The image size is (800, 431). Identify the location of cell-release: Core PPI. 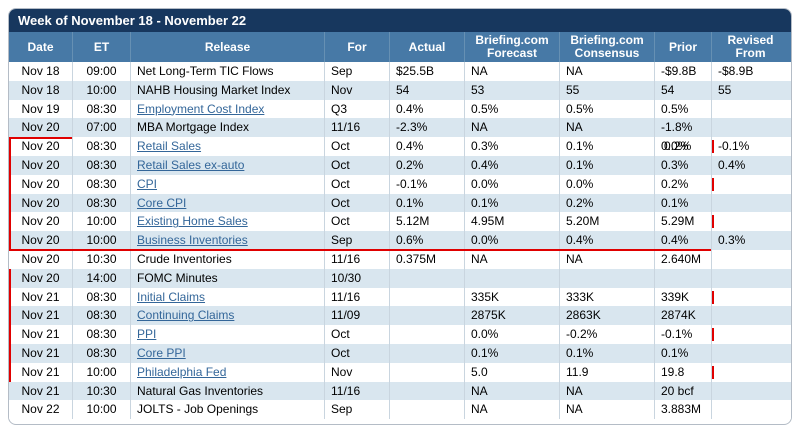
(227, 353).